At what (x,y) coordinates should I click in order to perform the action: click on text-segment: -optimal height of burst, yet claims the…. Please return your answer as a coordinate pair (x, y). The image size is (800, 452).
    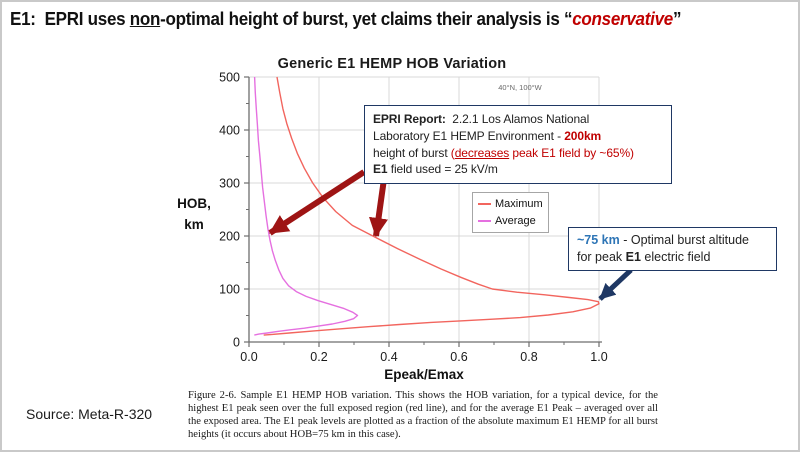
    Looking at the image, I should click on (366, 18).